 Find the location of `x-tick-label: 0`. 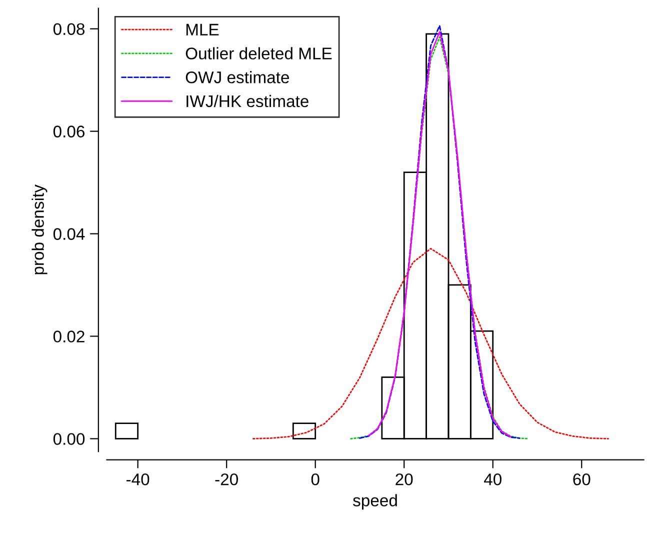

x-tick-label: 0 is located at coordinates (315, 479).